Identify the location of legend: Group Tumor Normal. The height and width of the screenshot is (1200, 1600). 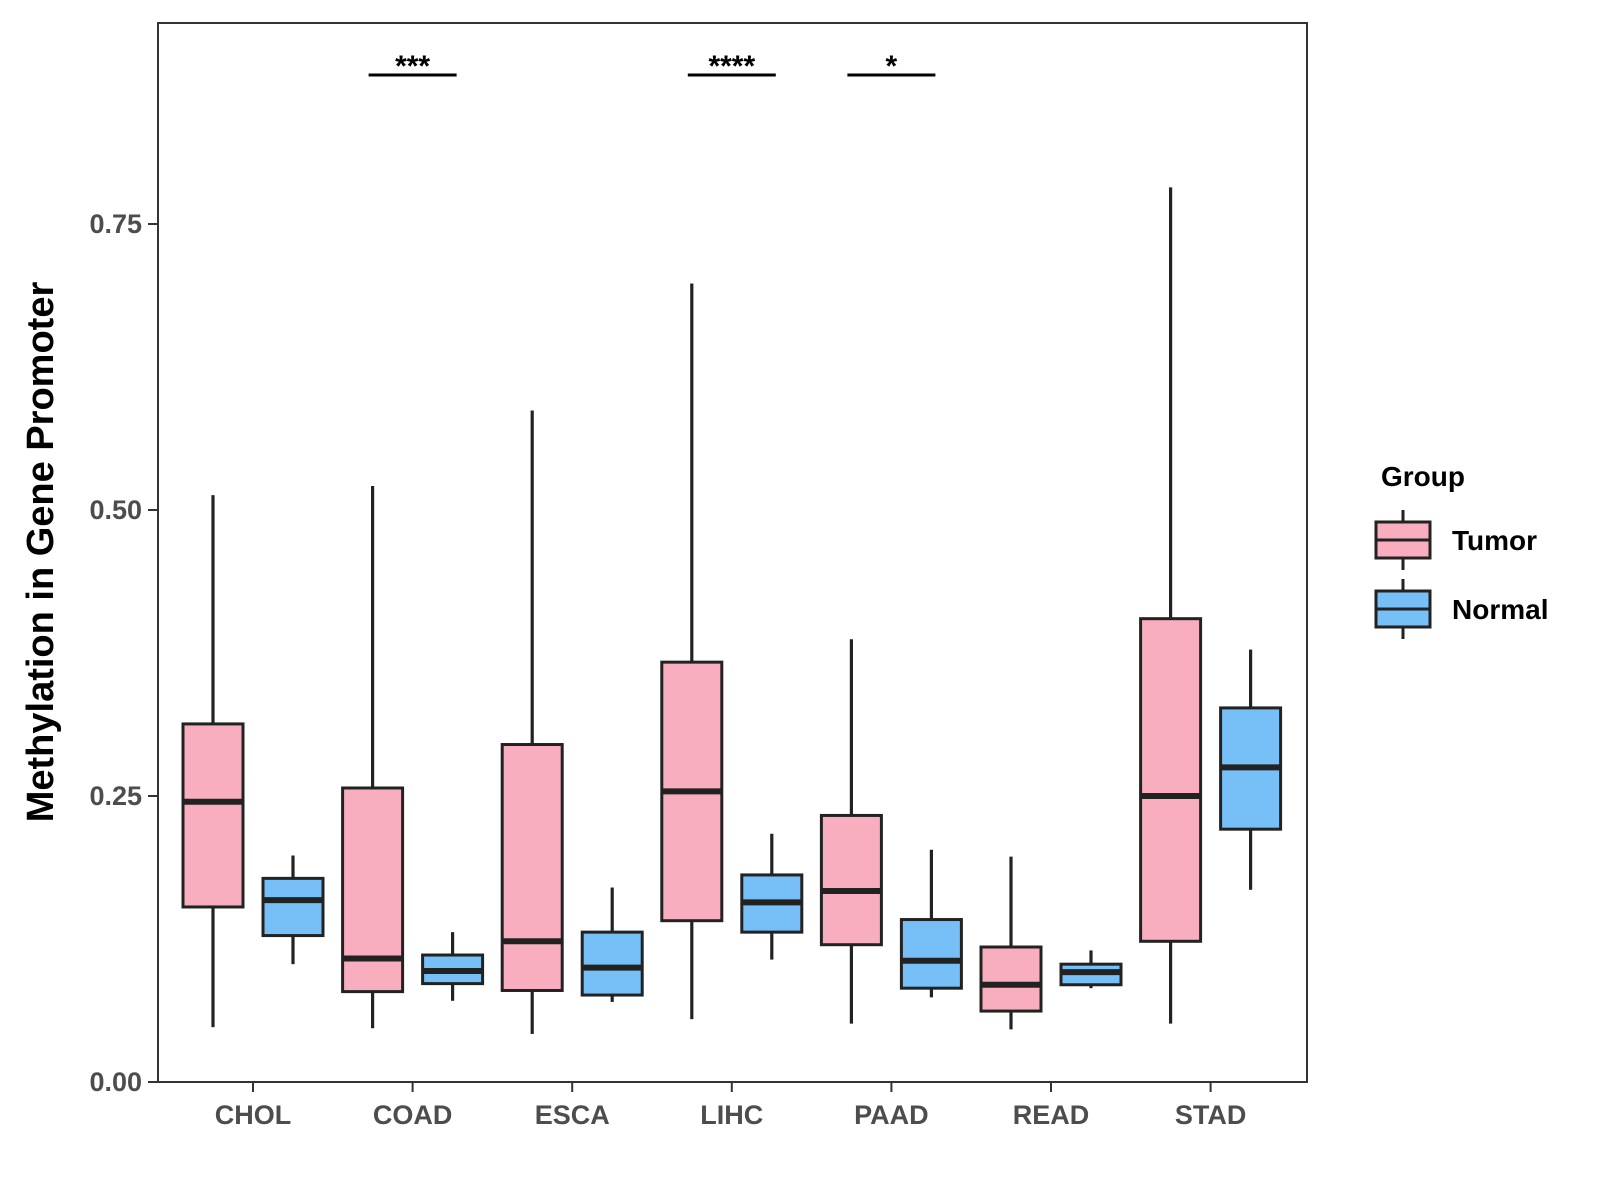
(1461, 550).